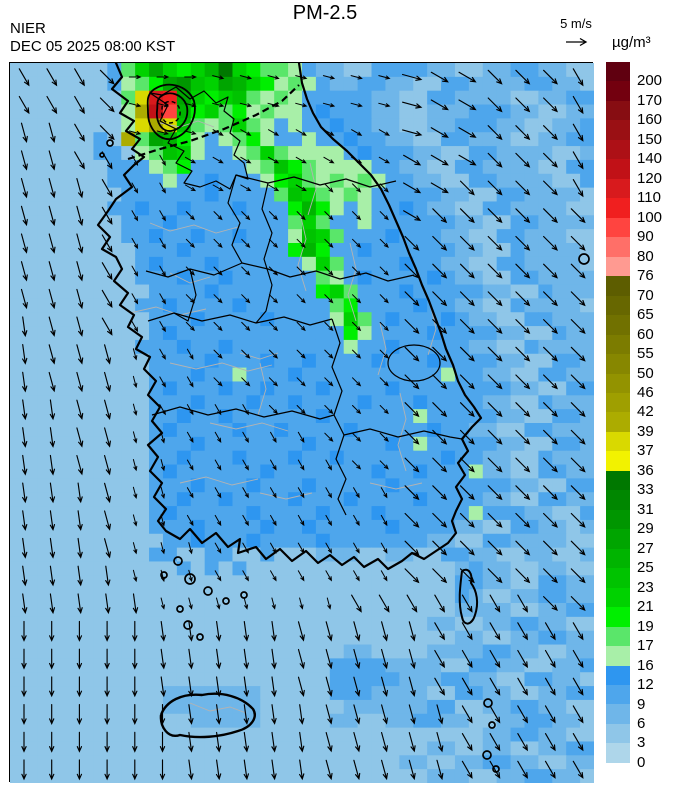 This screenshot has height=795, width=673. I want to click on pm25-contours, so click(171, 111).